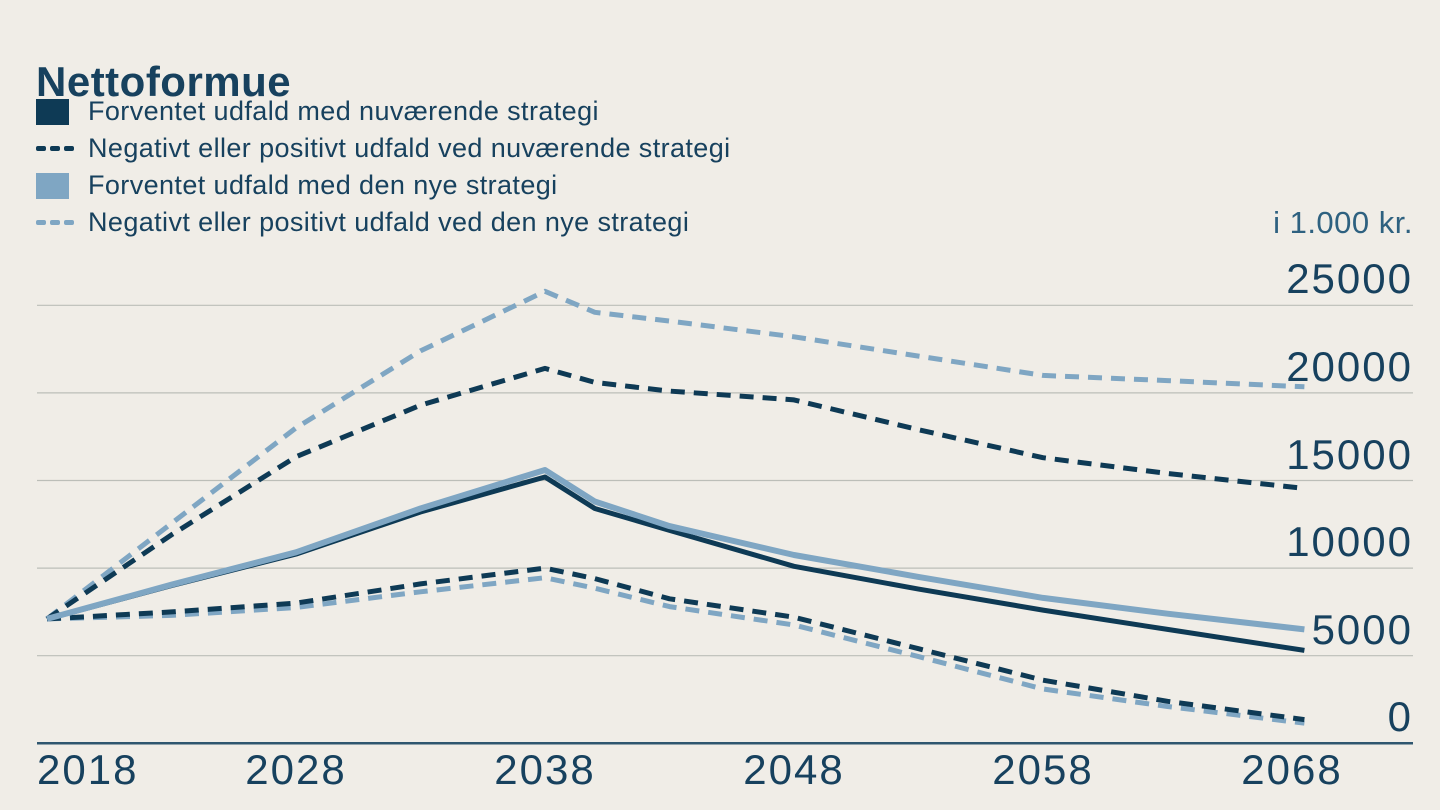  I want to click on y-tick-label: 5000, so click(1362, 629).